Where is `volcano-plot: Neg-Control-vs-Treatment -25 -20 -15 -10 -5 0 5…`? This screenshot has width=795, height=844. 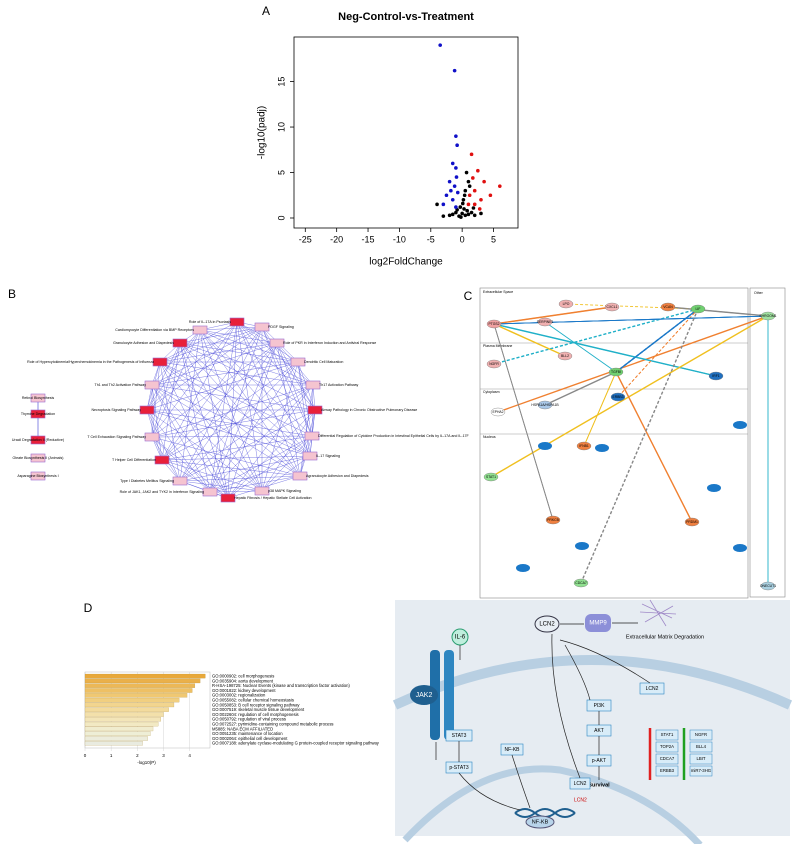 volcano-plot: Neg-Control-vs-Treatment -25 -20 -15 -10 -5 0 5… is located at coordinates (388, 139).